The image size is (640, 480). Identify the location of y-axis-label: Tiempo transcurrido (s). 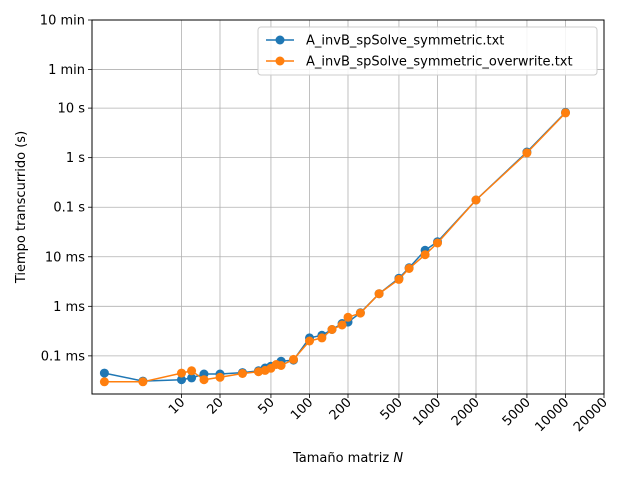
(21, 207).